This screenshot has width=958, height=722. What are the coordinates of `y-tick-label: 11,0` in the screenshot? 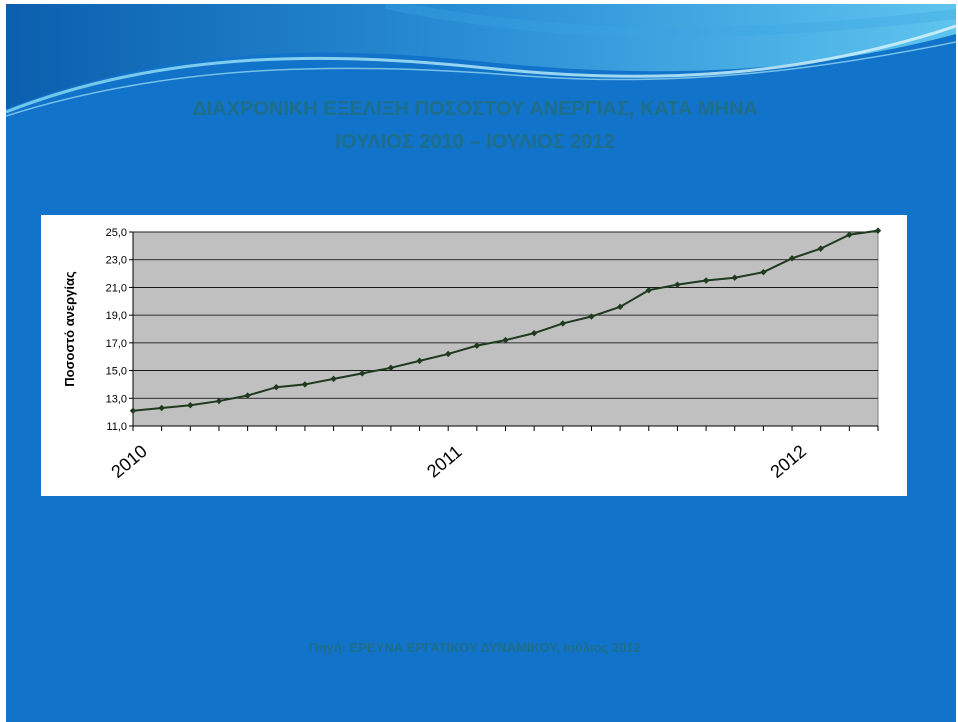 It's located at (116, 427).